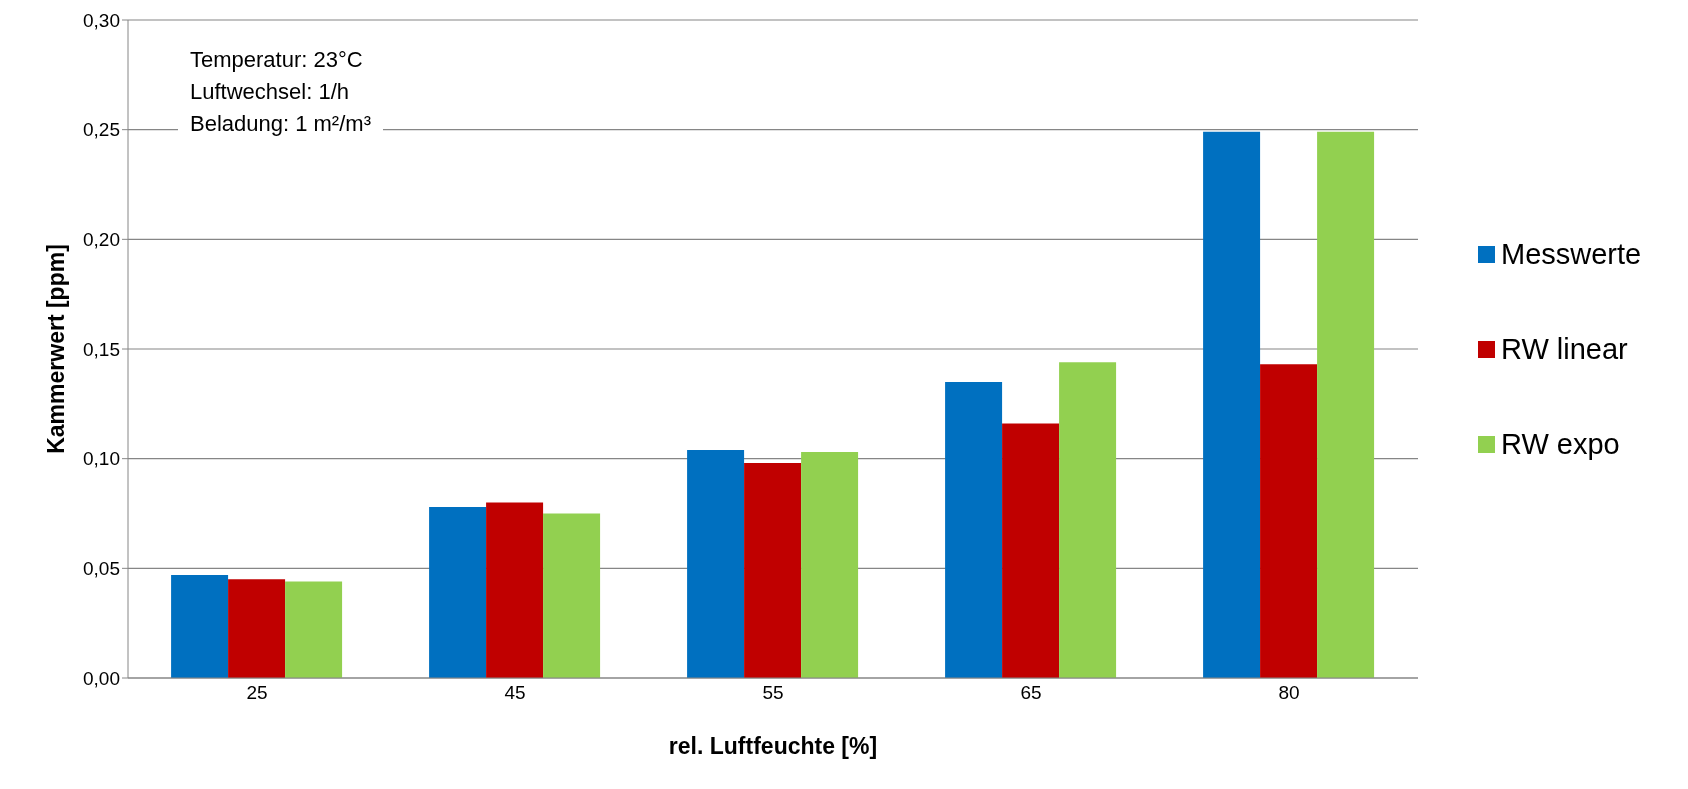 Image resolution: width=1688 pixels, height=789 pixels. Describe the element at coordinates (1564, 349) in the screenshot. I see `legend-label: RW linear` at that location.